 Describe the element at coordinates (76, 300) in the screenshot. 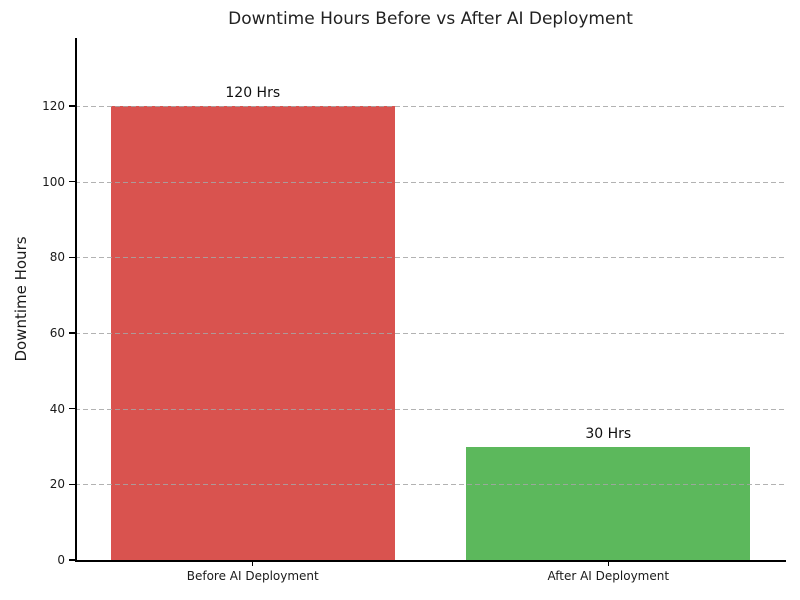

I see `y-axis-spine` at that location.